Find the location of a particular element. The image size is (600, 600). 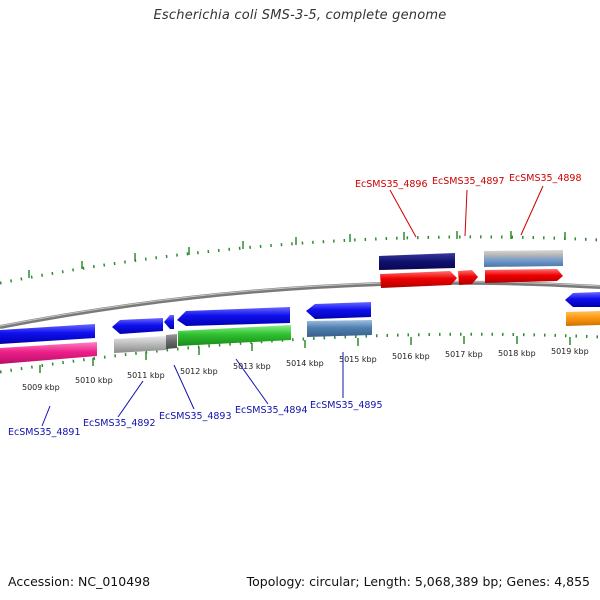

forward-gene-leaders is located at coordinates (466, 211).